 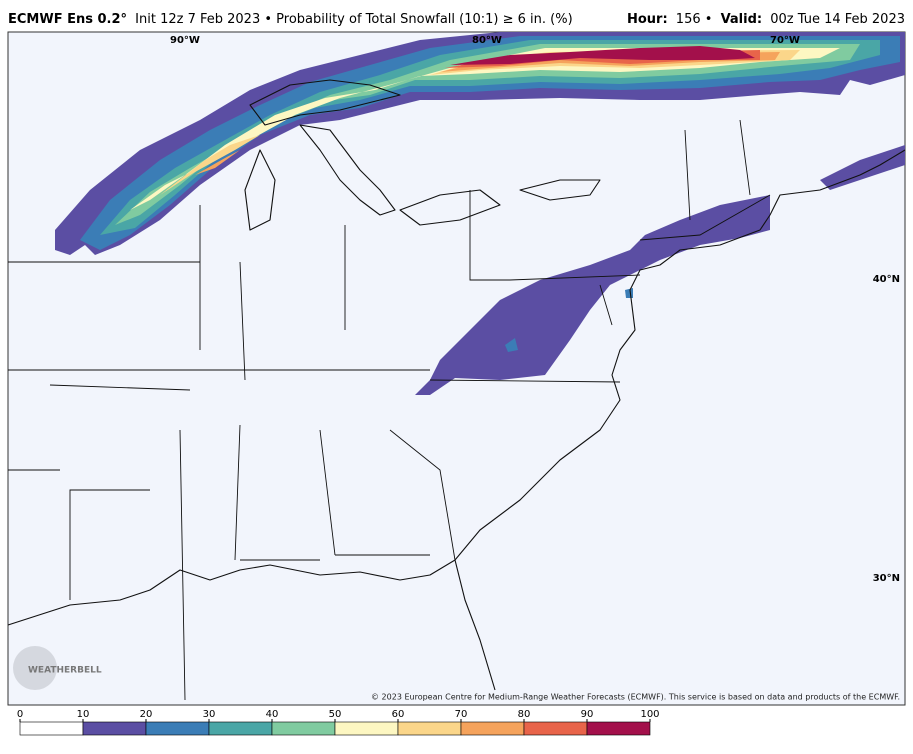 What do you see at coordinates (886, 578) in the screenshot?
I see `lat-label: 30°N` at bounding box center [886, 578].